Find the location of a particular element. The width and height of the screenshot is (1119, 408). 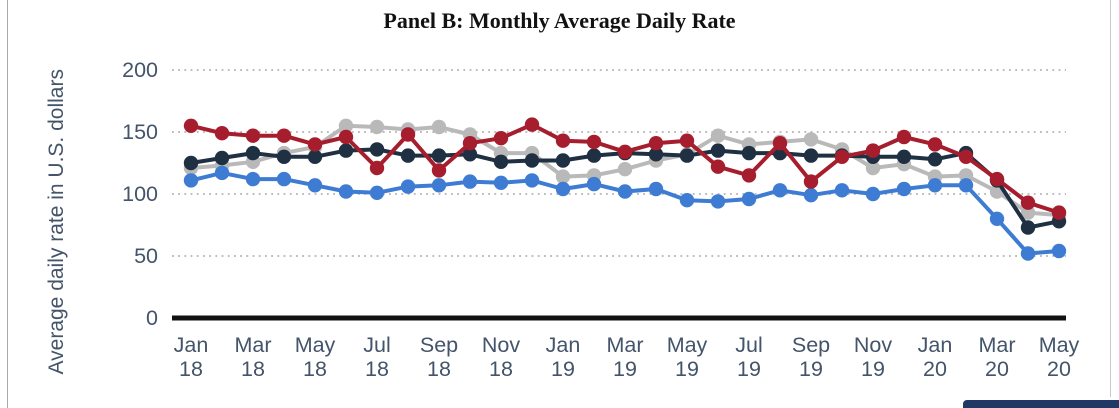

page-right-border is located at coordinates (1110, 198).